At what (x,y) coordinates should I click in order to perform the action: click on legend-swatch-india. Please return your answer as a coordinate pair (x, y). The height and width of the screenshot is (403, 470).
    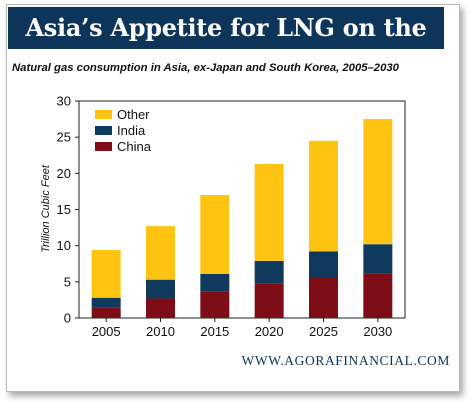
    Looking at the image, I should click on (103, 130).